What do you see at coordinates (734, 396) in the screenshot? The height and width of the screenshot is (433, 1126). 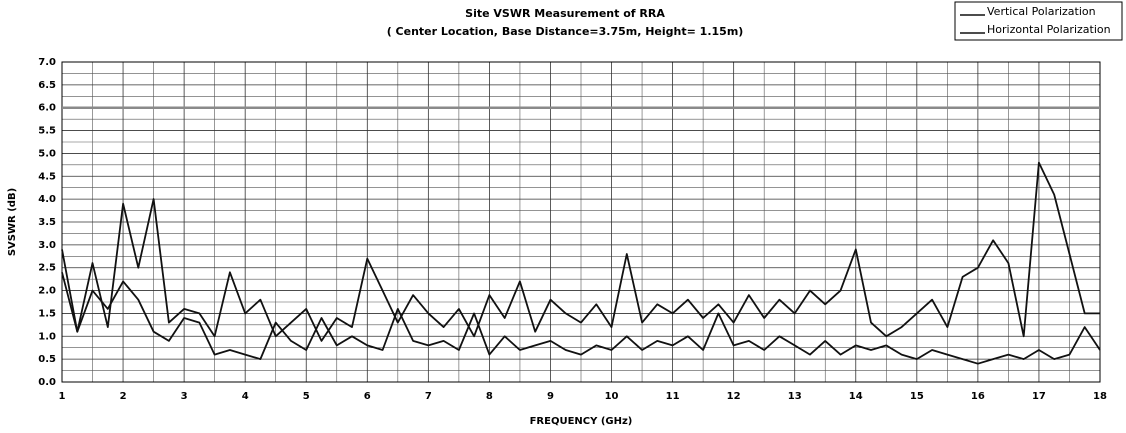 I see `x-tick-label: 12` at bounding box center [734, 396].